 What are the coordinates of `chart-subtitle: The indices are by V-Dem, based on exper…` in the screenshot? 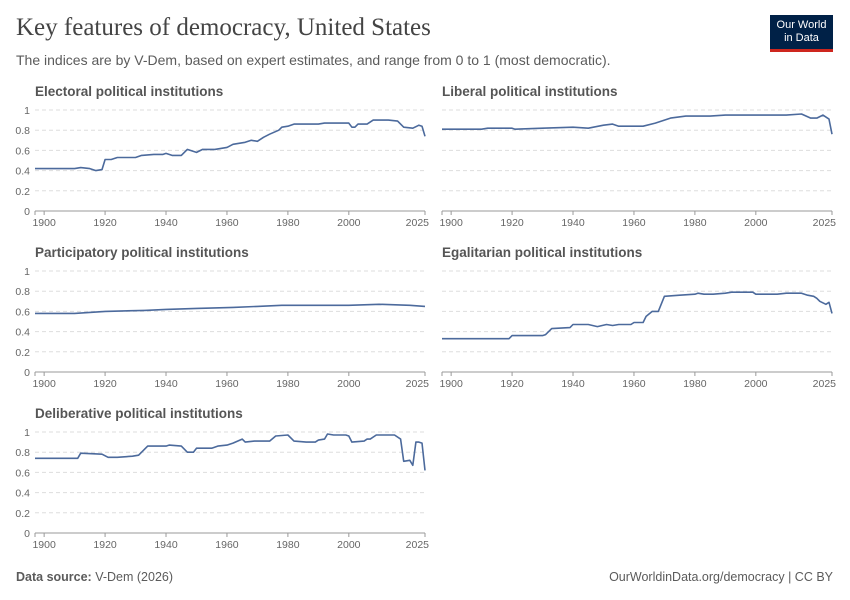 It's located at (313, 60).